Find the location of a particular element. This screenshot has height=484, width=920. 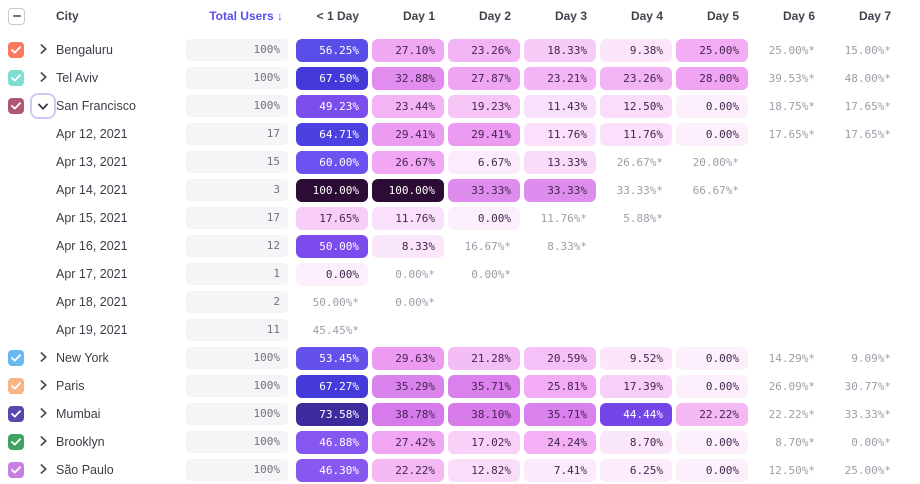

retention-cell: 6.67% is located at coordinates (484, 162).